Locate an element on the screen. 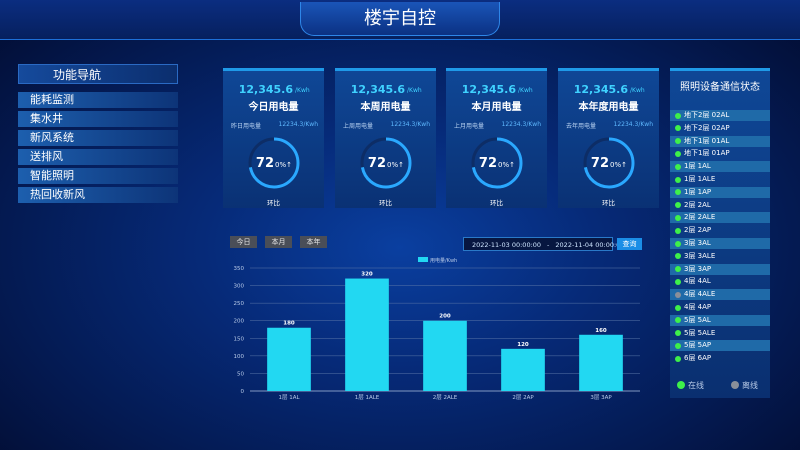 The height and width of the screenshot is (450, 800). status-row: 2层 2ALE is located at coordinates (720, 218).